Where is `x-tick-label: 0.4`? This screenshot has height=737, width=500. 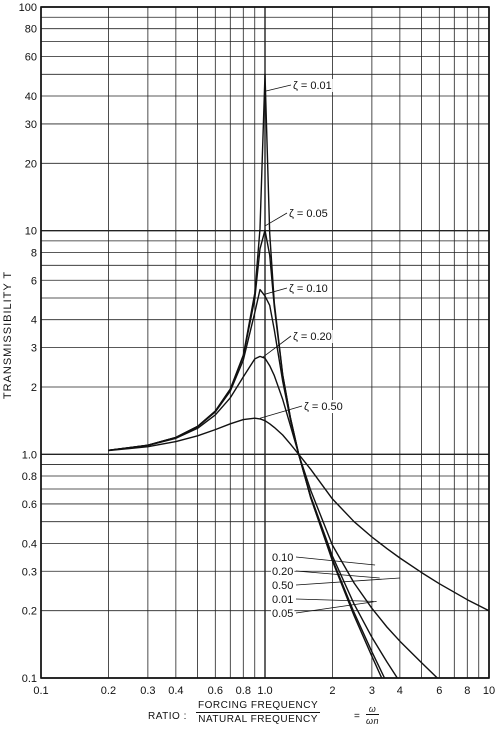
x-tick-label: 0.4 is located at coordinates (175, 691).